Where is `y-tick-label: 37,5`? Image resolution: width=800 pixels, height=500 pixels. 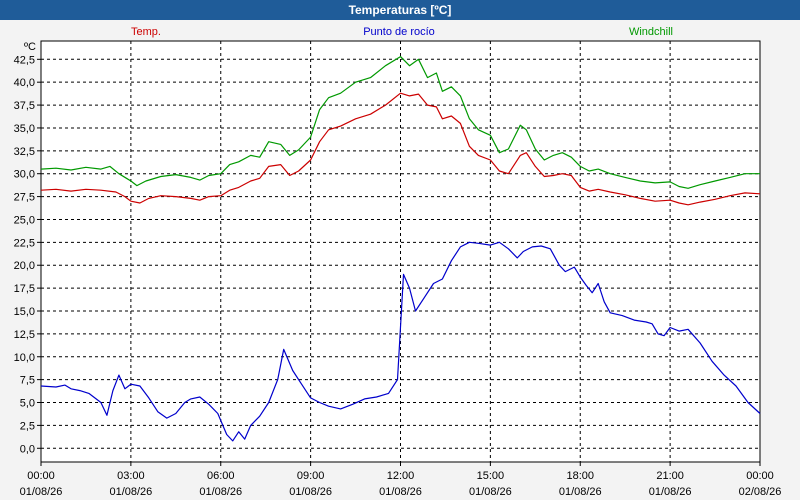
y-tick-label: 37,5 is located at coordinates (24, 106).